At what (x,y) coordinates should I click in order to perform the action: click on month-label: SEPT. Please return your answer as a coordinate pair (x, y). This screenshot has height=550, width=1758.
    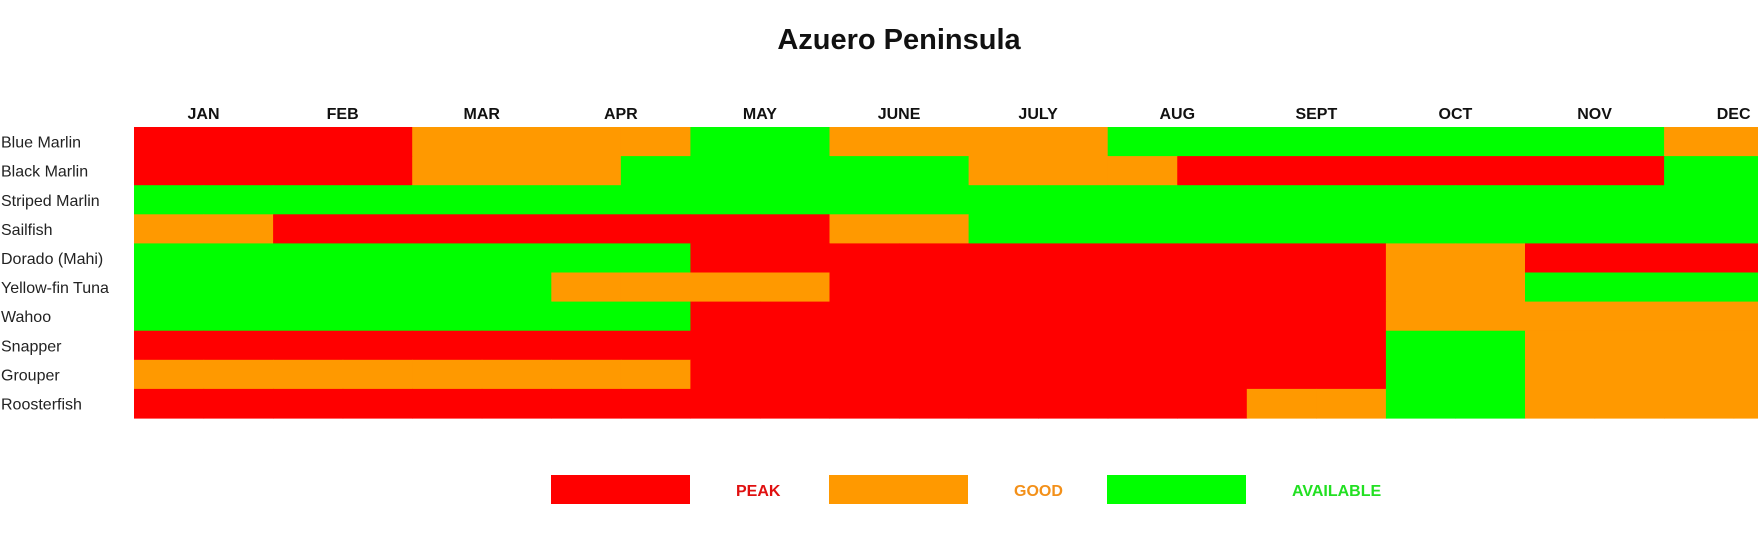
    Looking at the image, I should click on (1316, 114).